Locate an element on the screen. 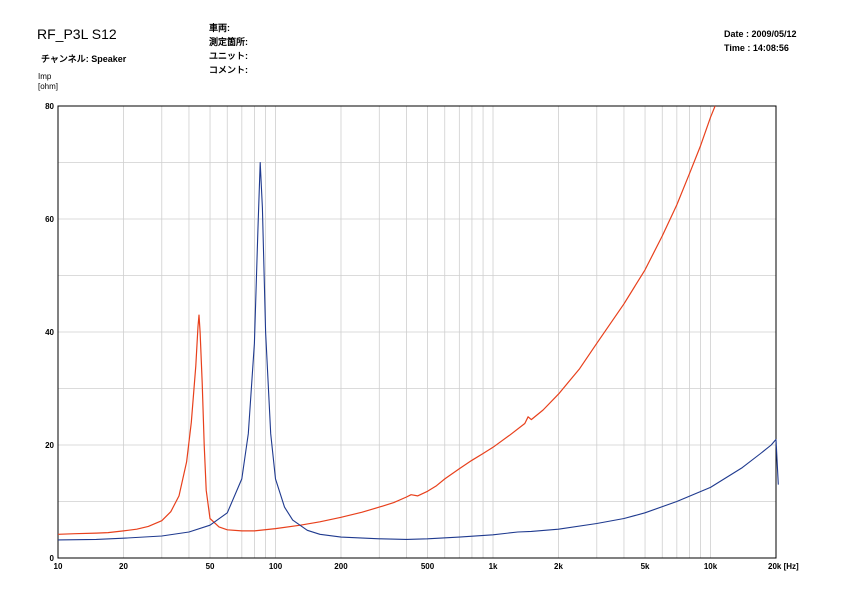 The width and height of the screenshot is (842, 595). meta-unit-label: ユニット: is located at coordinates (228, 56).